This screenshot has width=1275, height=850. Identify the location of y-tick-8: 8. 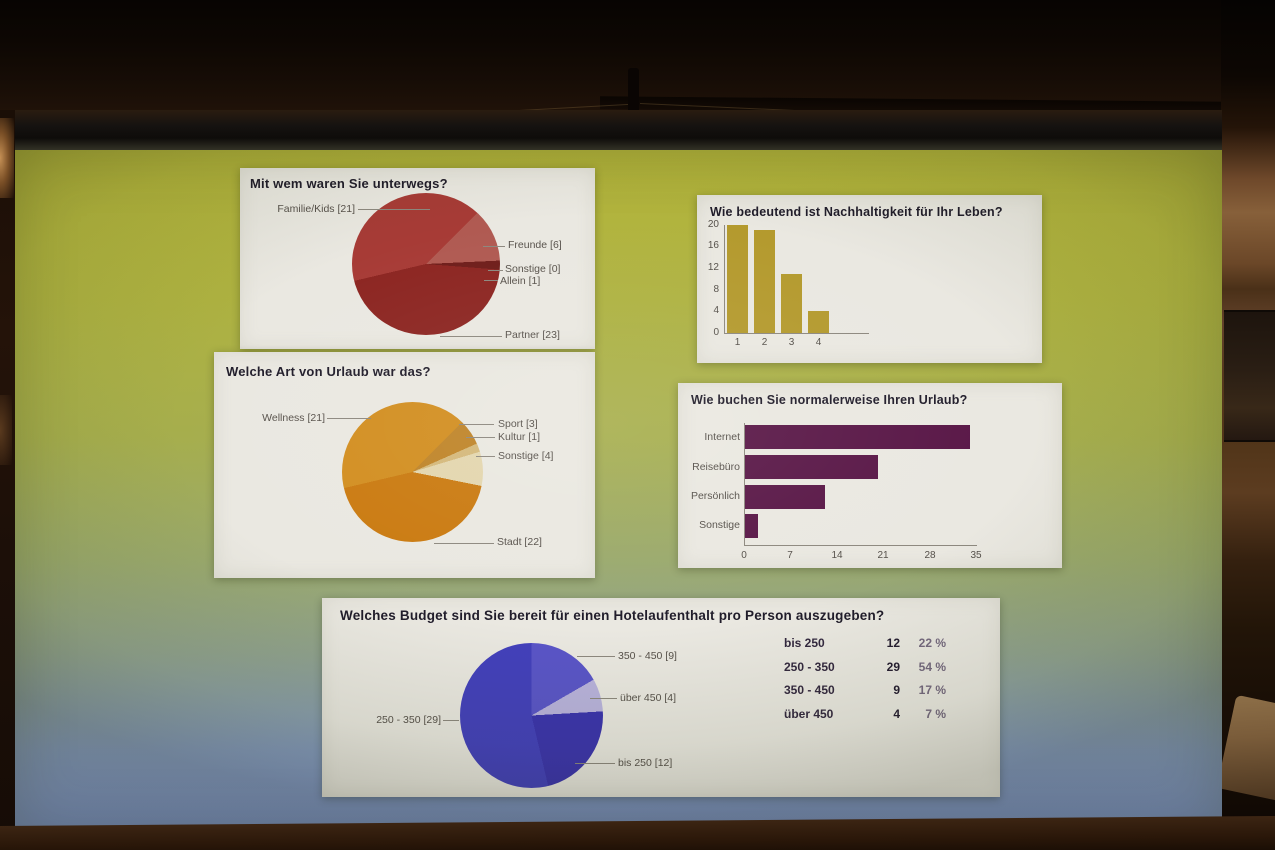
(716, 289).